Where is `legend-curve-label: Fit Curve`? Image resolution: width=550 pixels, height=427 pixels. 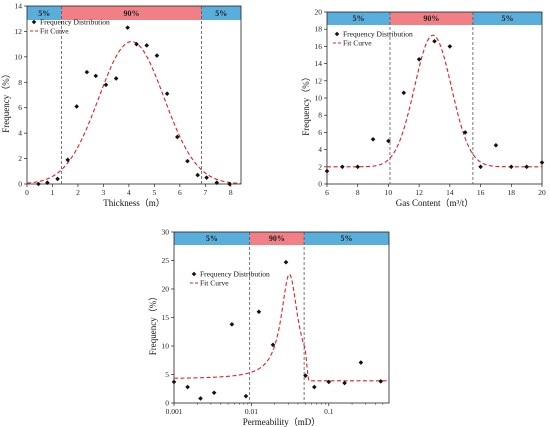 legend-curve-label: Fit Curve is located at coordinates (54, 31).